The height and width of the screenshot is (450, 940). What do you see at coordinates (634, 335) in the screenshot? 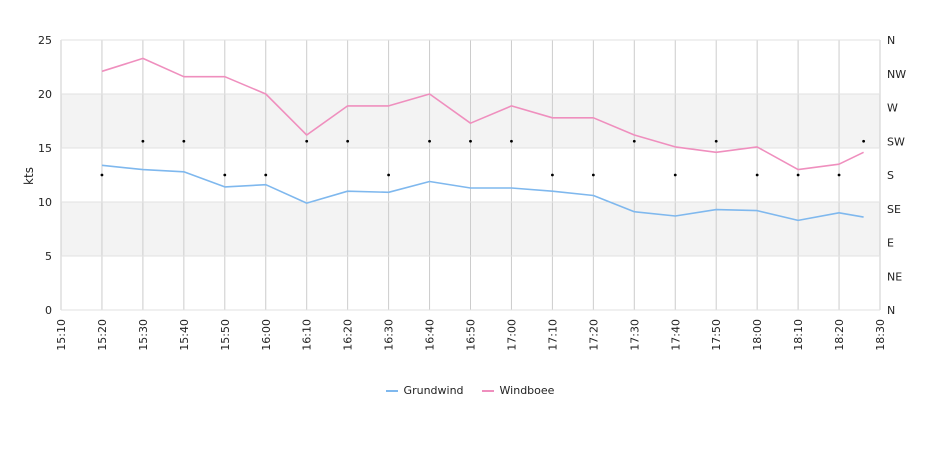
I see `x-tick-label: 17:30` at bounding box center [634, 335].